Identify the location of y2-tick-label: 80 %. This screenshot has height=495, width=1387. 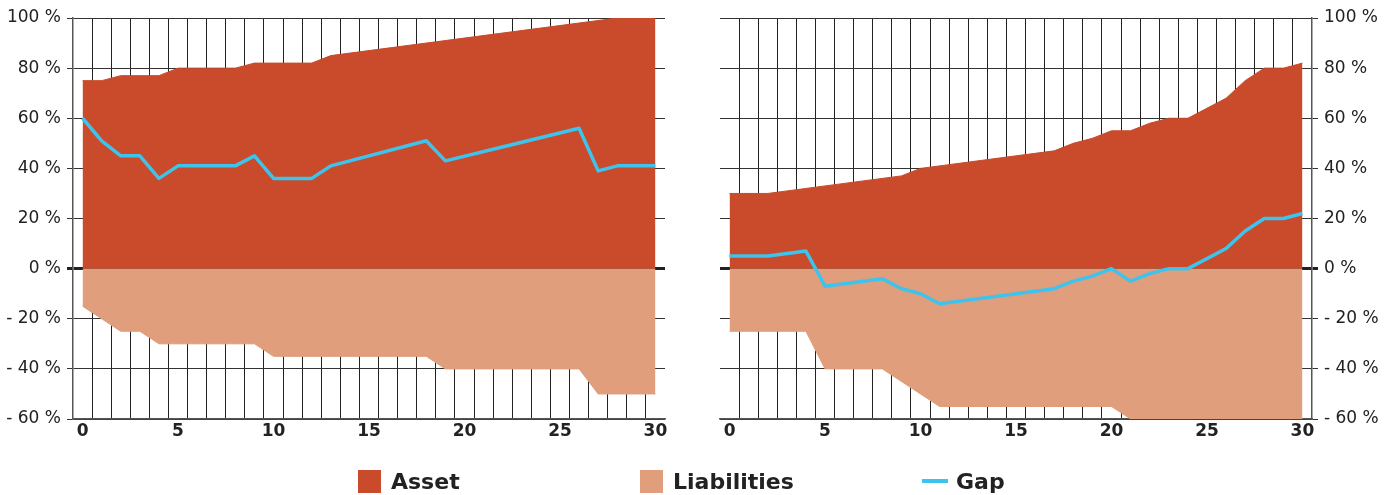
(1346, 66).